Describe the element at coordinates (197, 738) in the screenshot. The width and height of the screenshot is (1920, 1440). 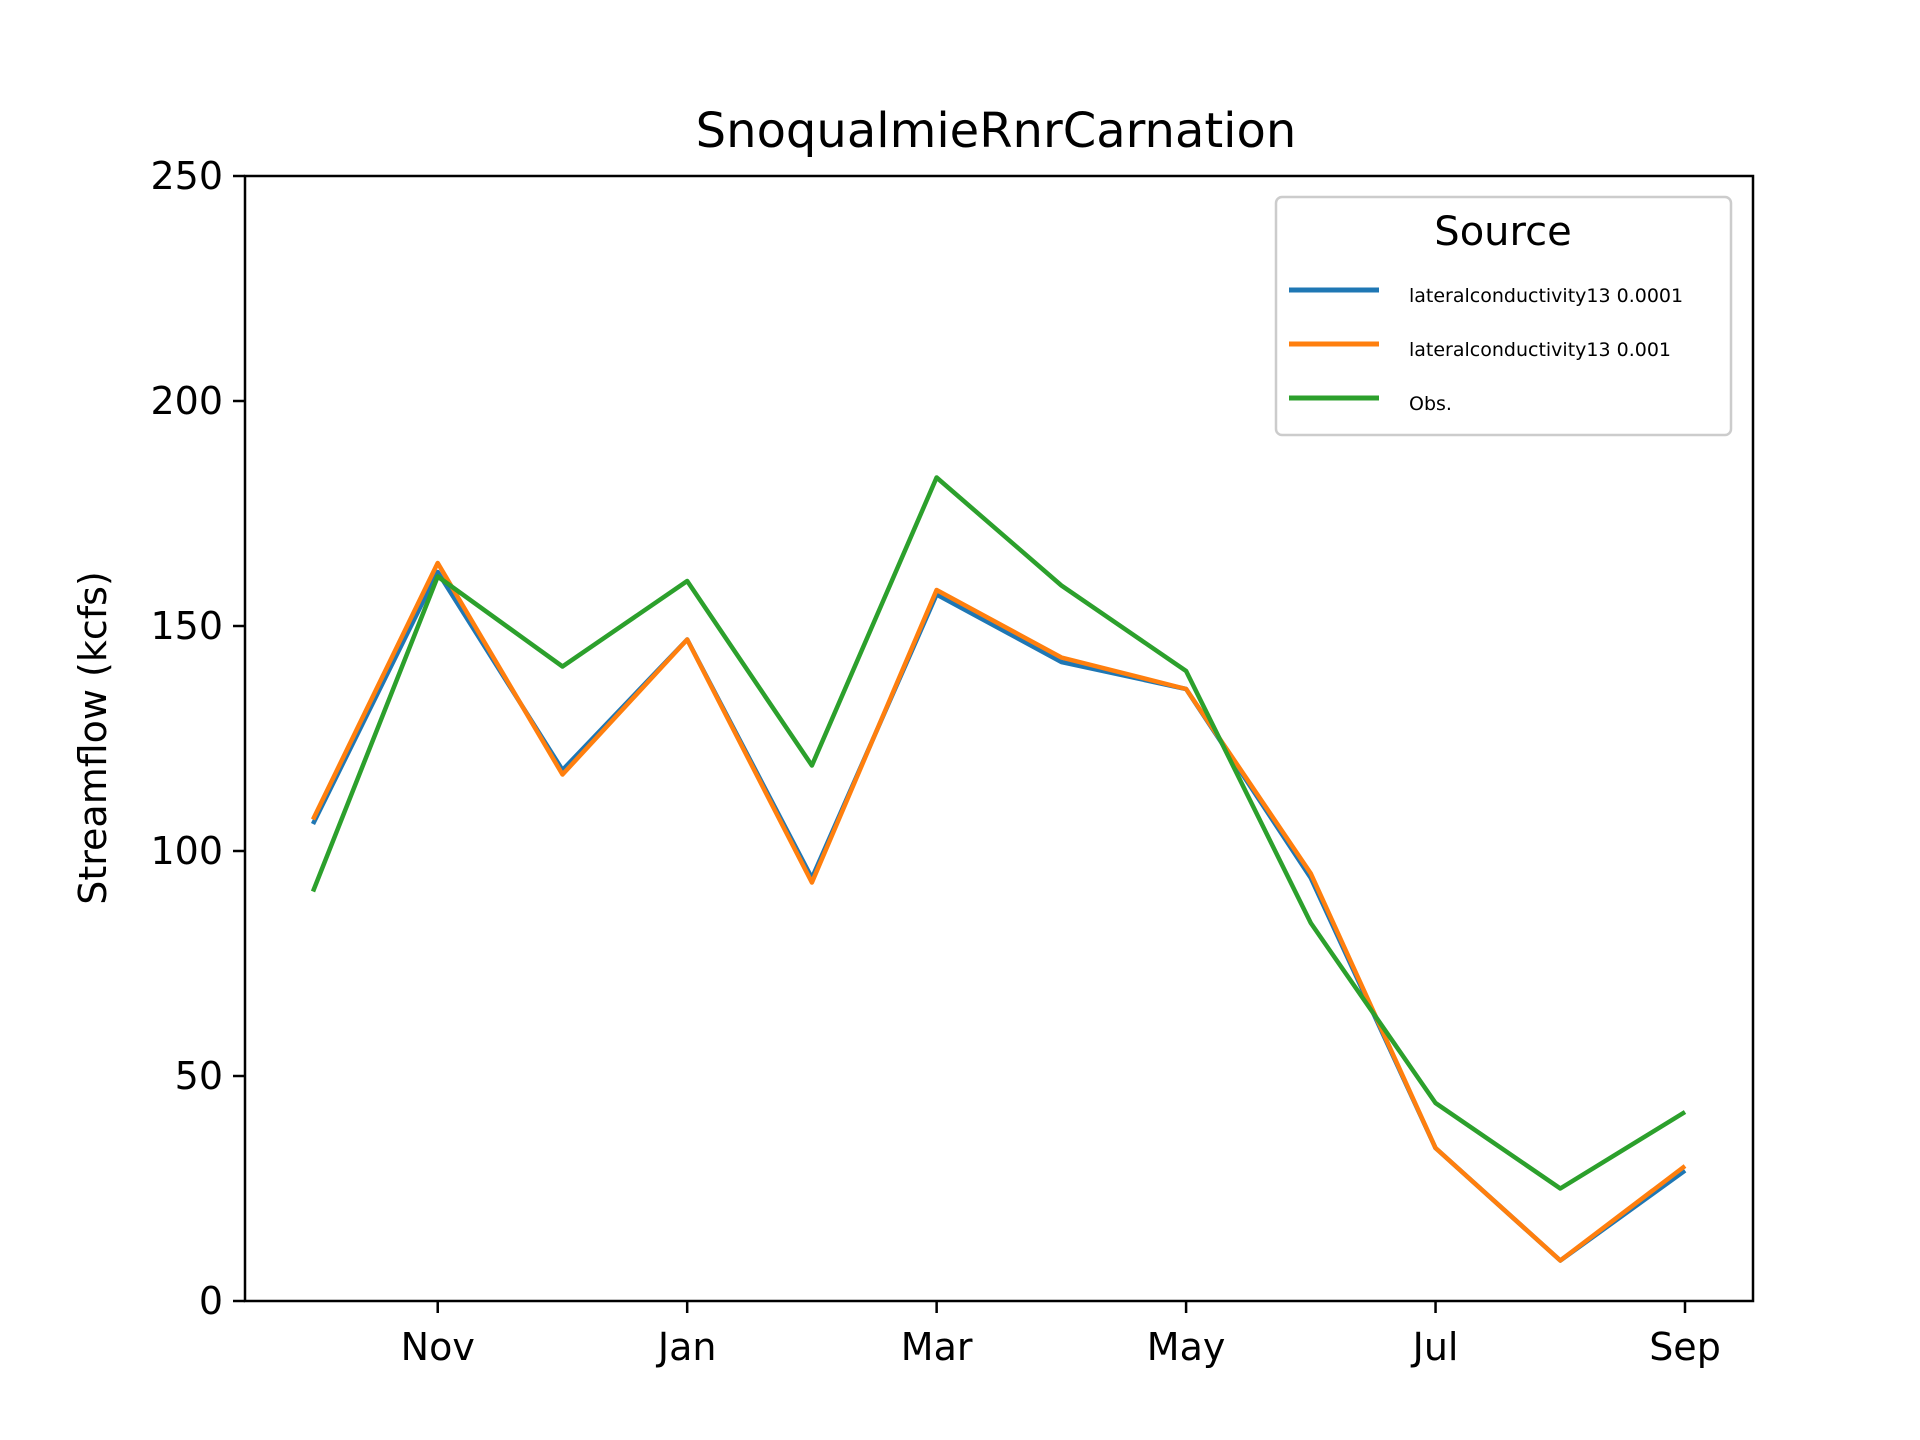
I see `y-axis: 0 50 100 150 200 250` at that location.